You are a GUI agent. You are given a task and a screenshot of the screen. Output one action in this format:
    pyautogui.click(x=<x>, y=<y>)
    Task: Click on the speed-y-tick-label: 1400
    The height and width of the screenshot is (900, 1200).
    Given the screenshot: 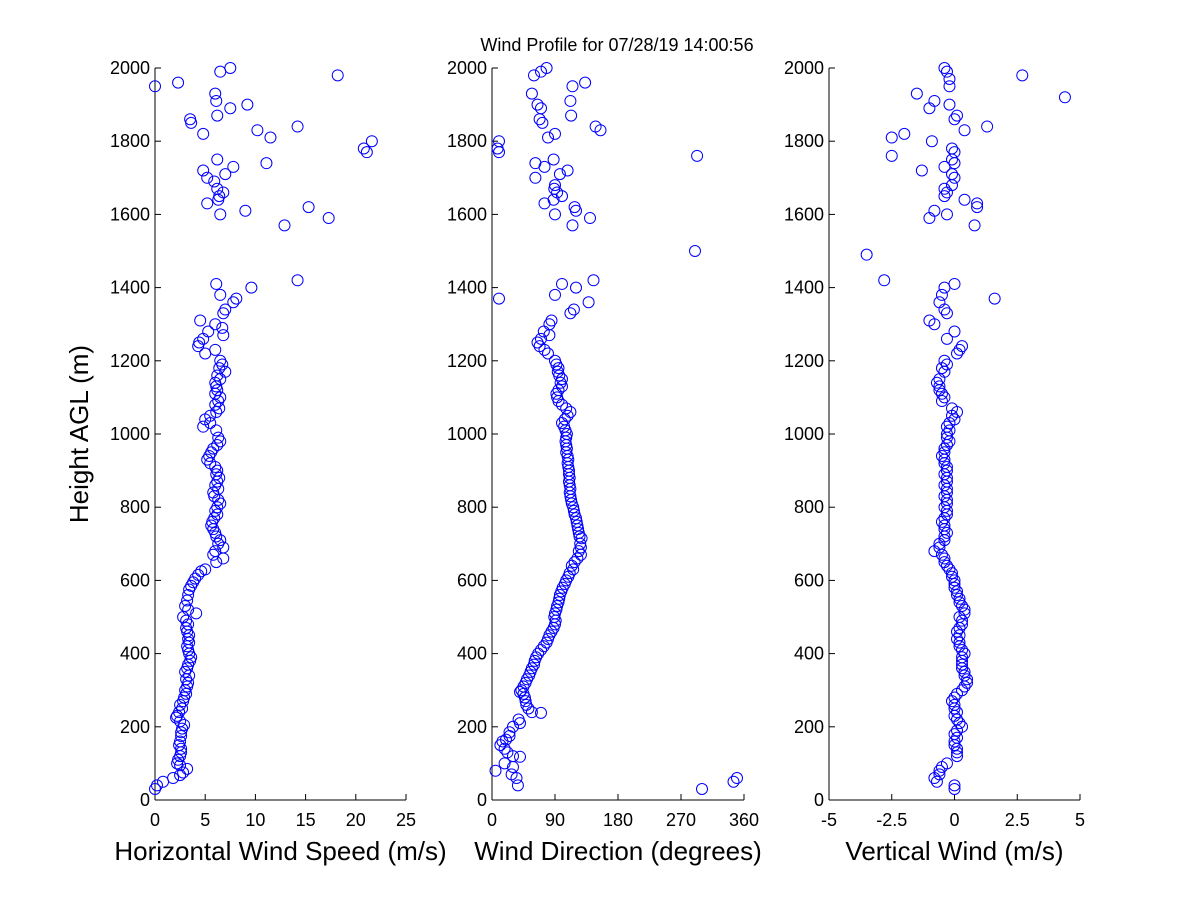 What is the action you would take?
    pyautogui.click(x=130, y=288)
    